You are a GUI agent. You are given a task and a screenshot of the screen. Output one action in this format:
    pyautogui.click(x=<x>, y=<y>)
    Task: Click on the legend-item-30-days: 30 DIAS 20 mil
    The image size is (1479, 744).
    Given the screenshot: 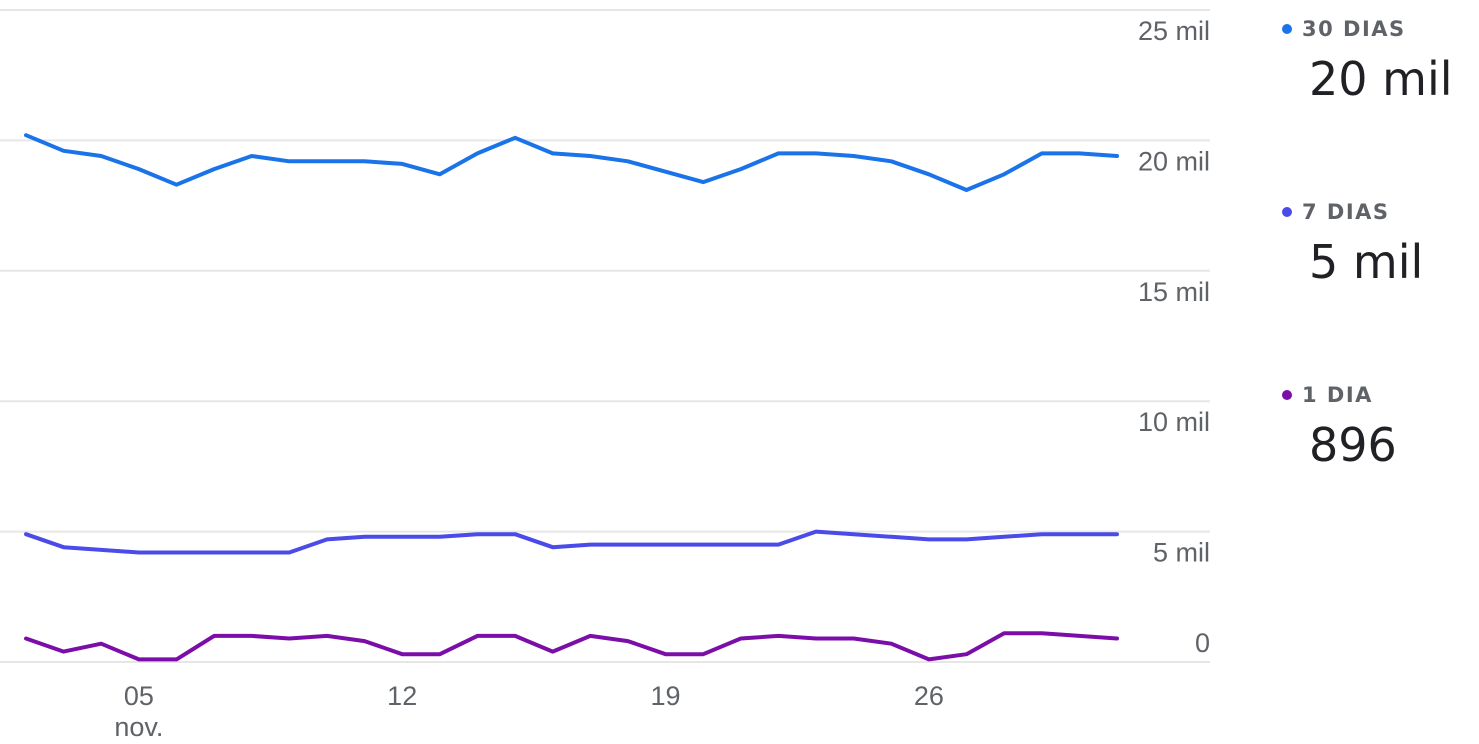 What is the action you would take?
    pyautogui.click(x=1367, y=60)
    